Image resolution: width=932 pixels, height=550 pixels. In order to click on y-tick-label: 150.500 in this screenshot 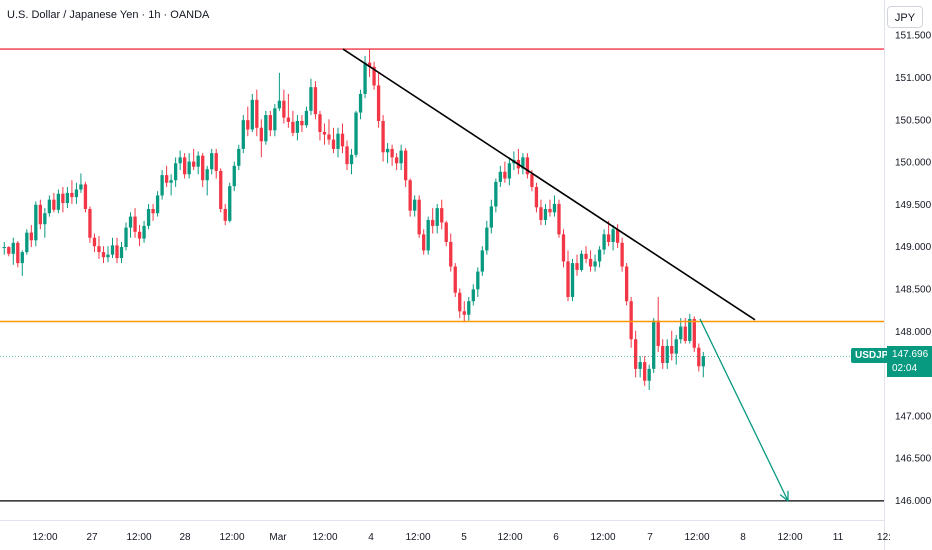, I will do `click(913, 120)`.